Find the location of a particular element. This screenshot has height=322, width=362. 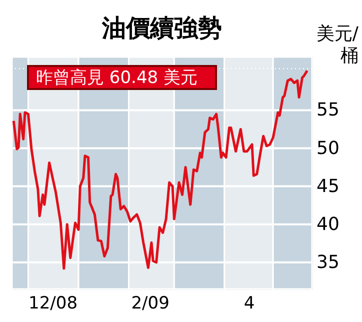

y-axis-title: 美元/桶 is located at coordinates (338, 45).